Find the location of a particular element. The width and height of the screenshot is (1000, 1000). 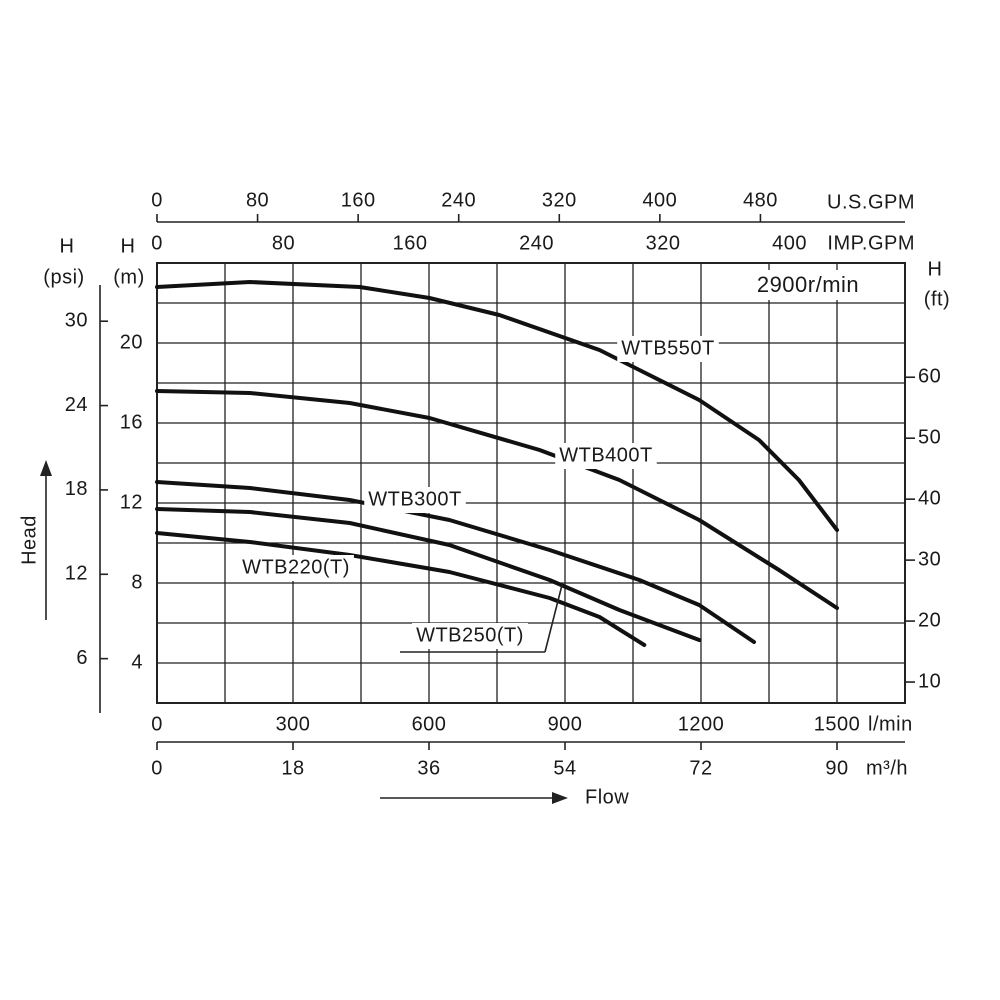

usgpm-tick-label: 160 is located at coordinates (358, 200).